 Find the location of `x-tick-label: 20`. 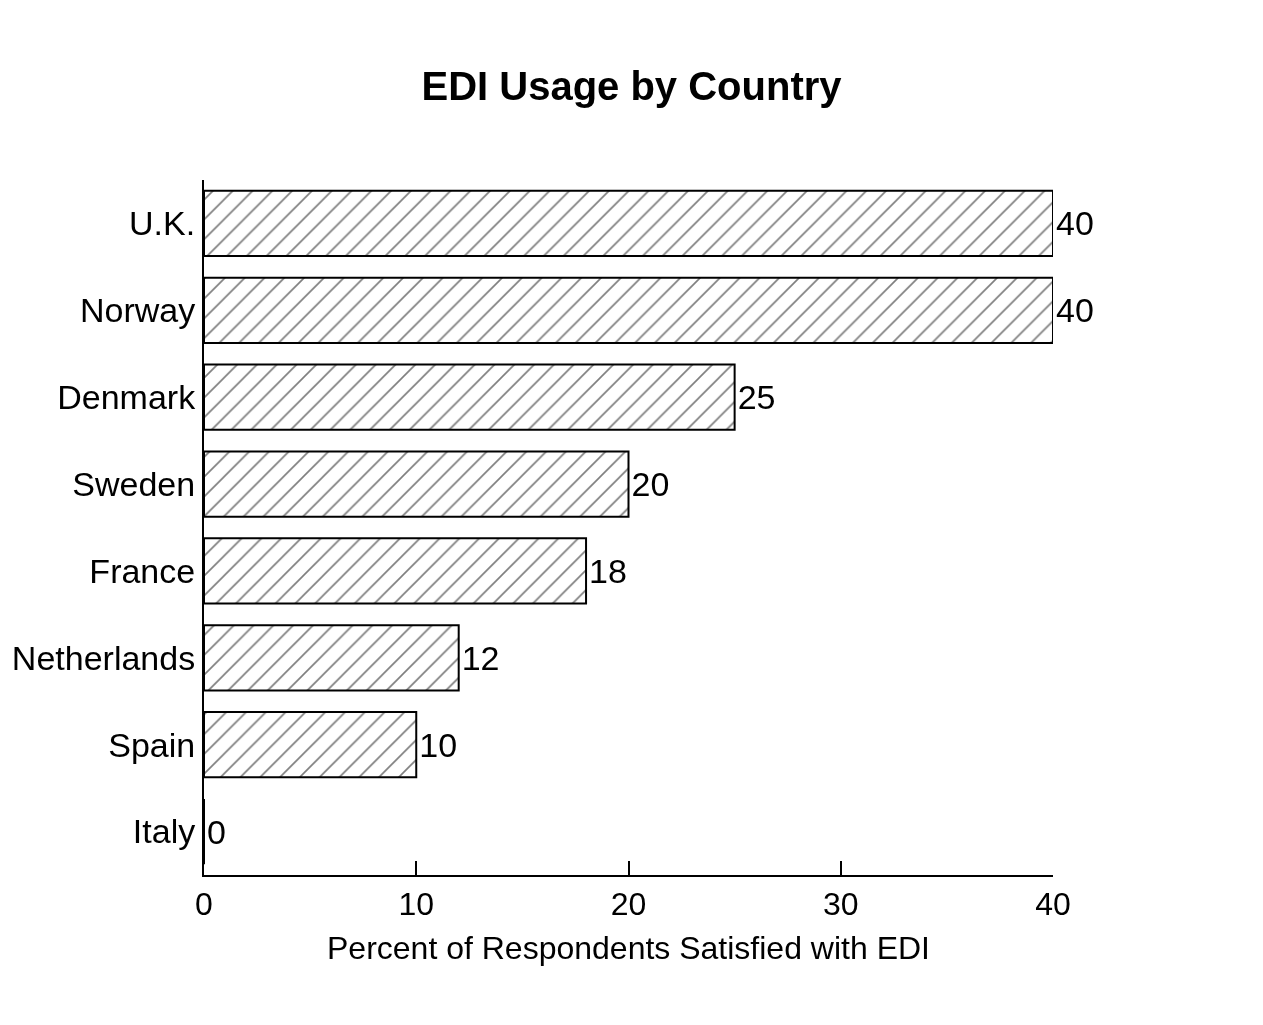

x-tick-label: 20 is located at coordinates (628, 904).